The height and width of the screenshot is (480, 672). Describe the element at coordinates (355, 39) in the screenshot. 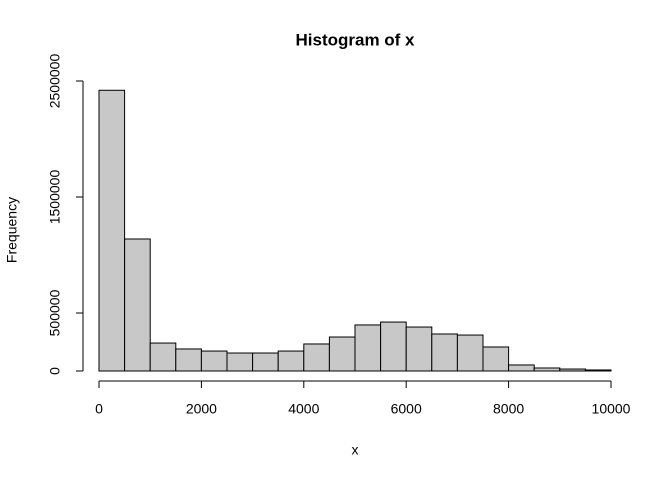

I see `chart-title: Histogram of x` at that location.